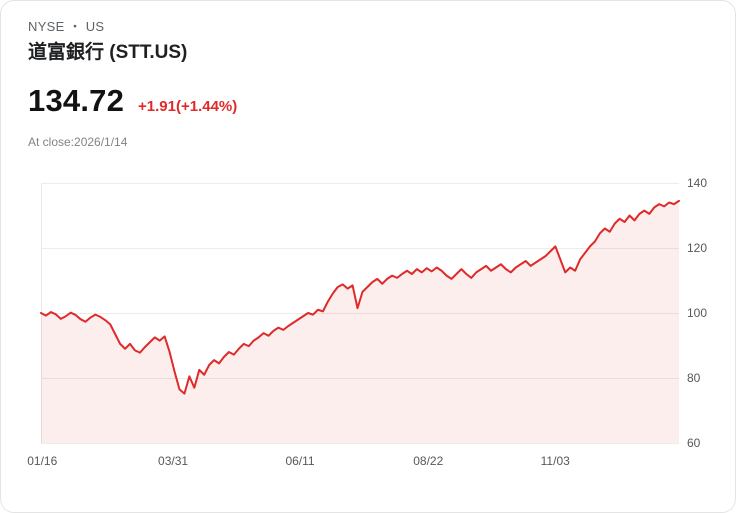  What do you see at coordinates (428, 461) in the screenshot?
I see `x-tick-label: 08/22` at bounding box center [428, 461].